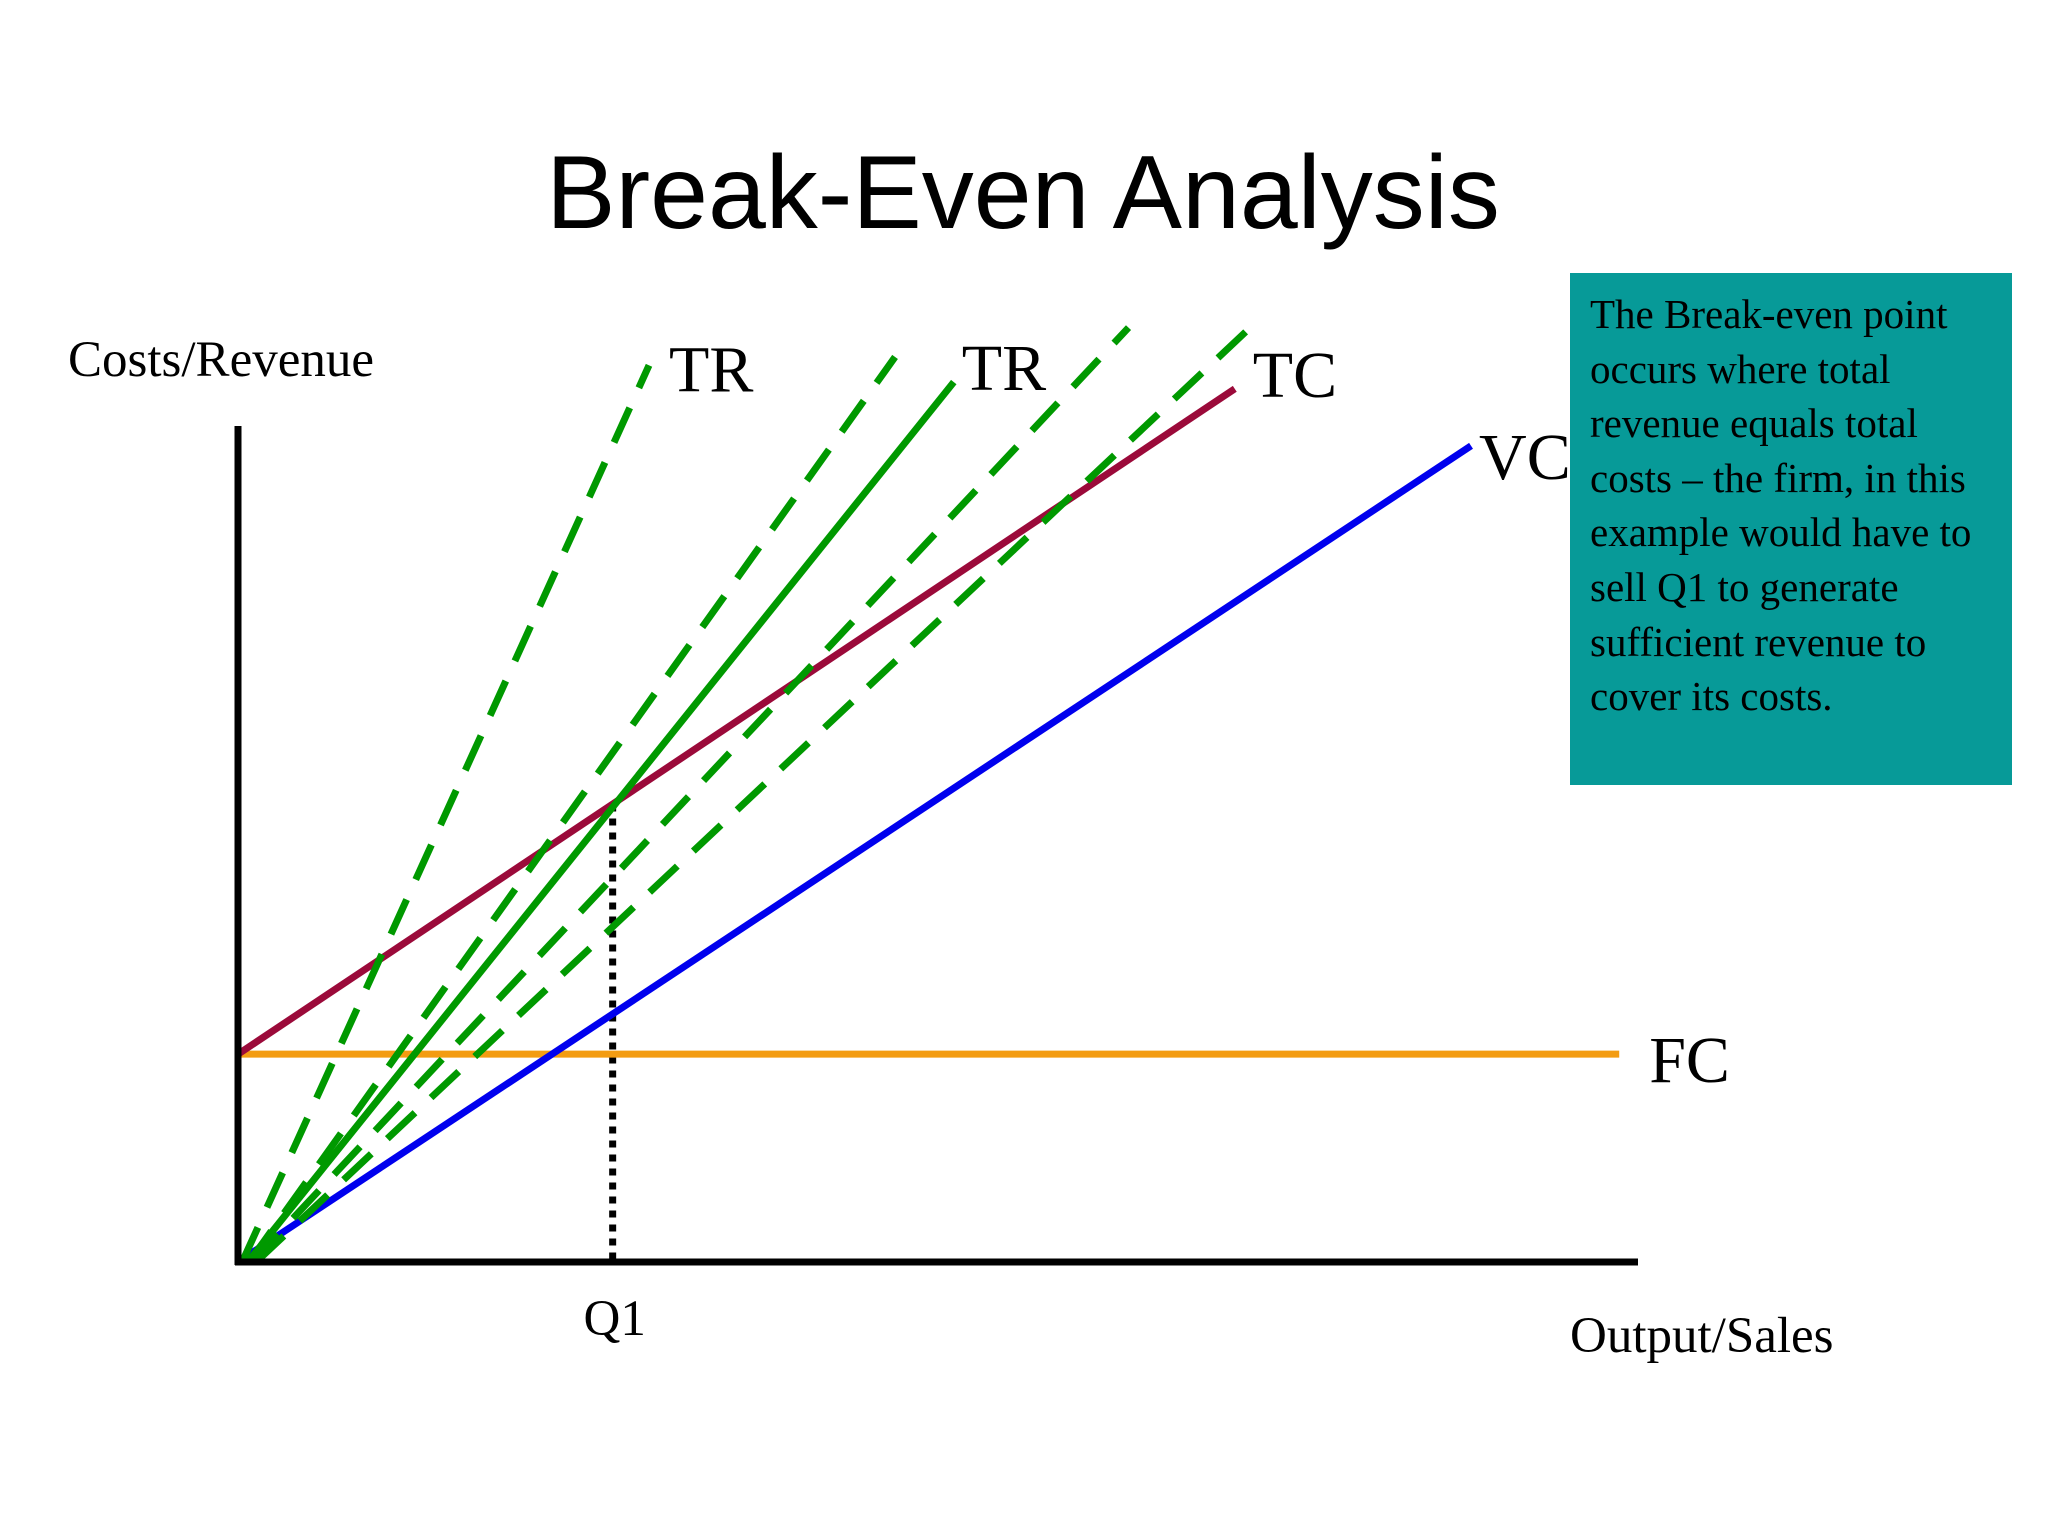 The height and width of the screenshot is (1536, 2048). What do you see at coordinates (1702, 1336) in the screenshot?
I see `x-axis-label: Output/Sales` at bounding box center [1702, 1336].